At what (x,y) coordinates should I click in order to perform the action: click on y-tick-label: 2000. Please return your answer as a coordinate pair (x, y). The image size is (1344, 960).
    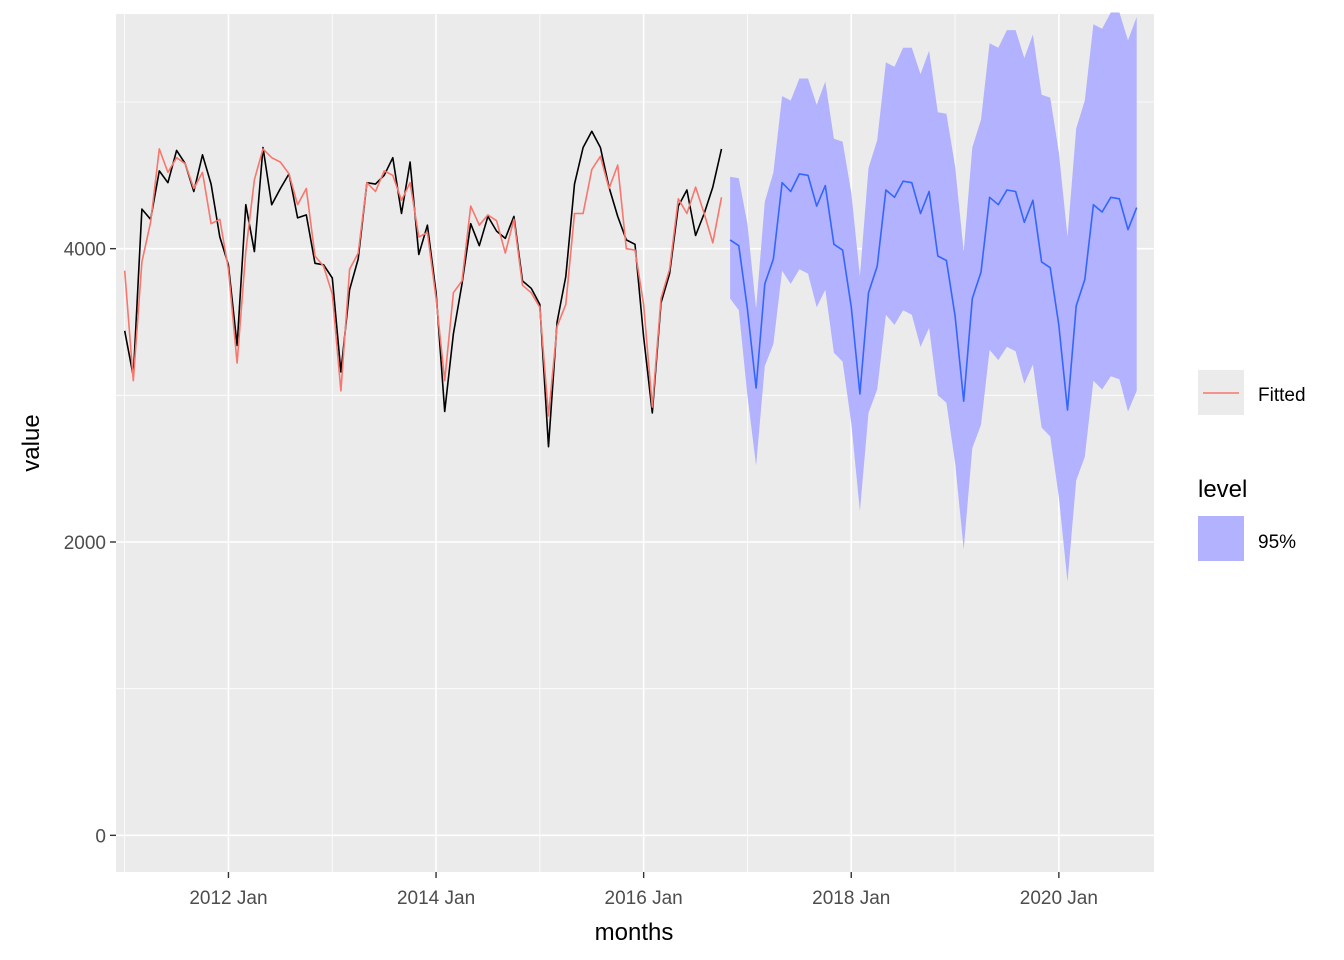
    Looking at the image, I should click on (85, 543).